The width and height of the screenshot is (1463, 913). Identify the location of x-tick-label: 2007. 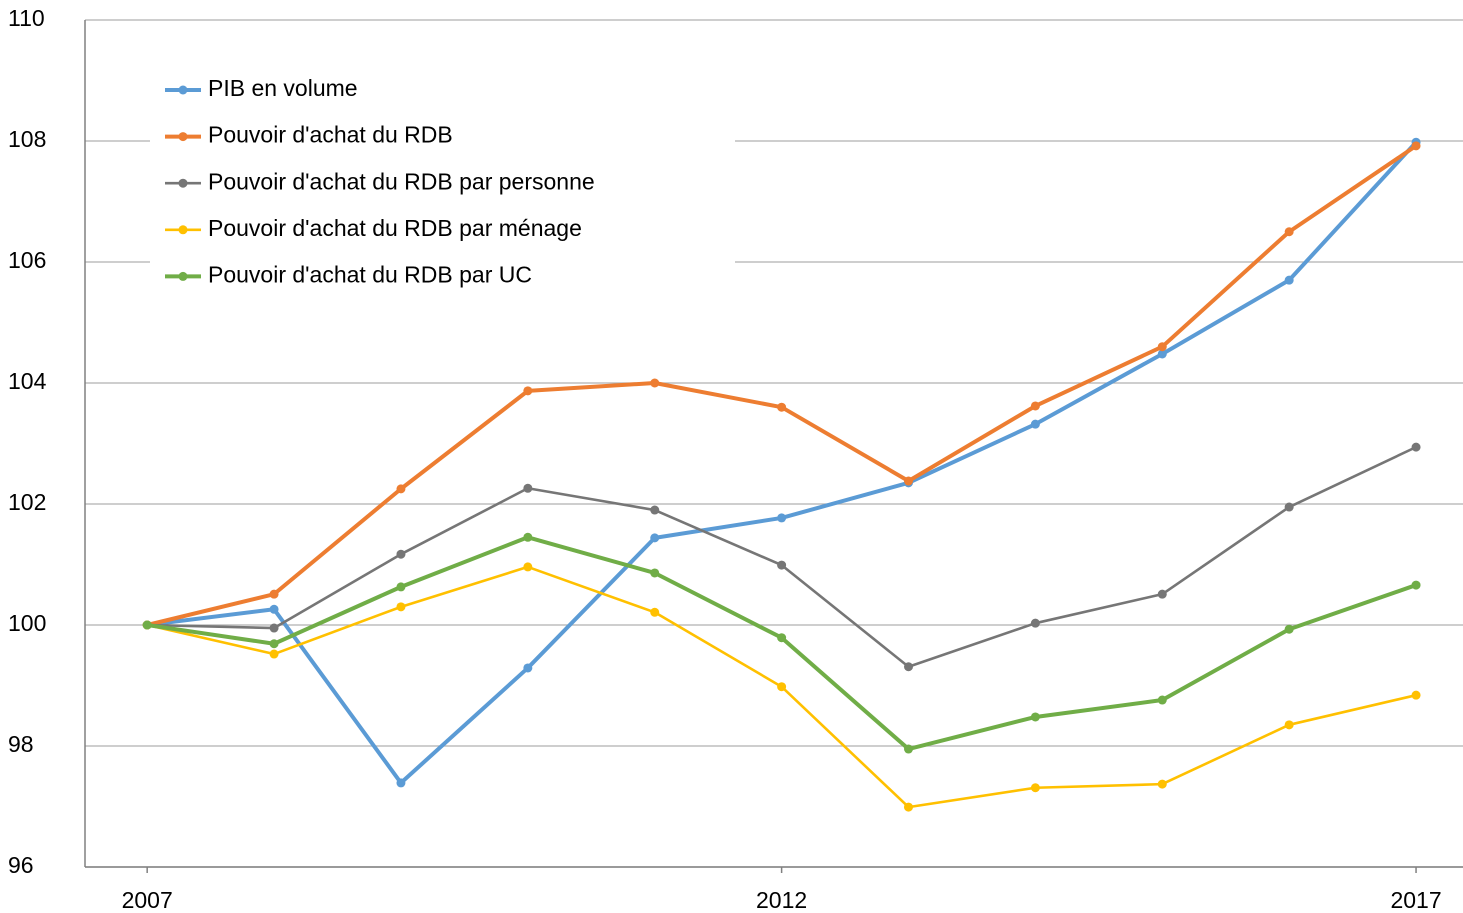
(147, 900).